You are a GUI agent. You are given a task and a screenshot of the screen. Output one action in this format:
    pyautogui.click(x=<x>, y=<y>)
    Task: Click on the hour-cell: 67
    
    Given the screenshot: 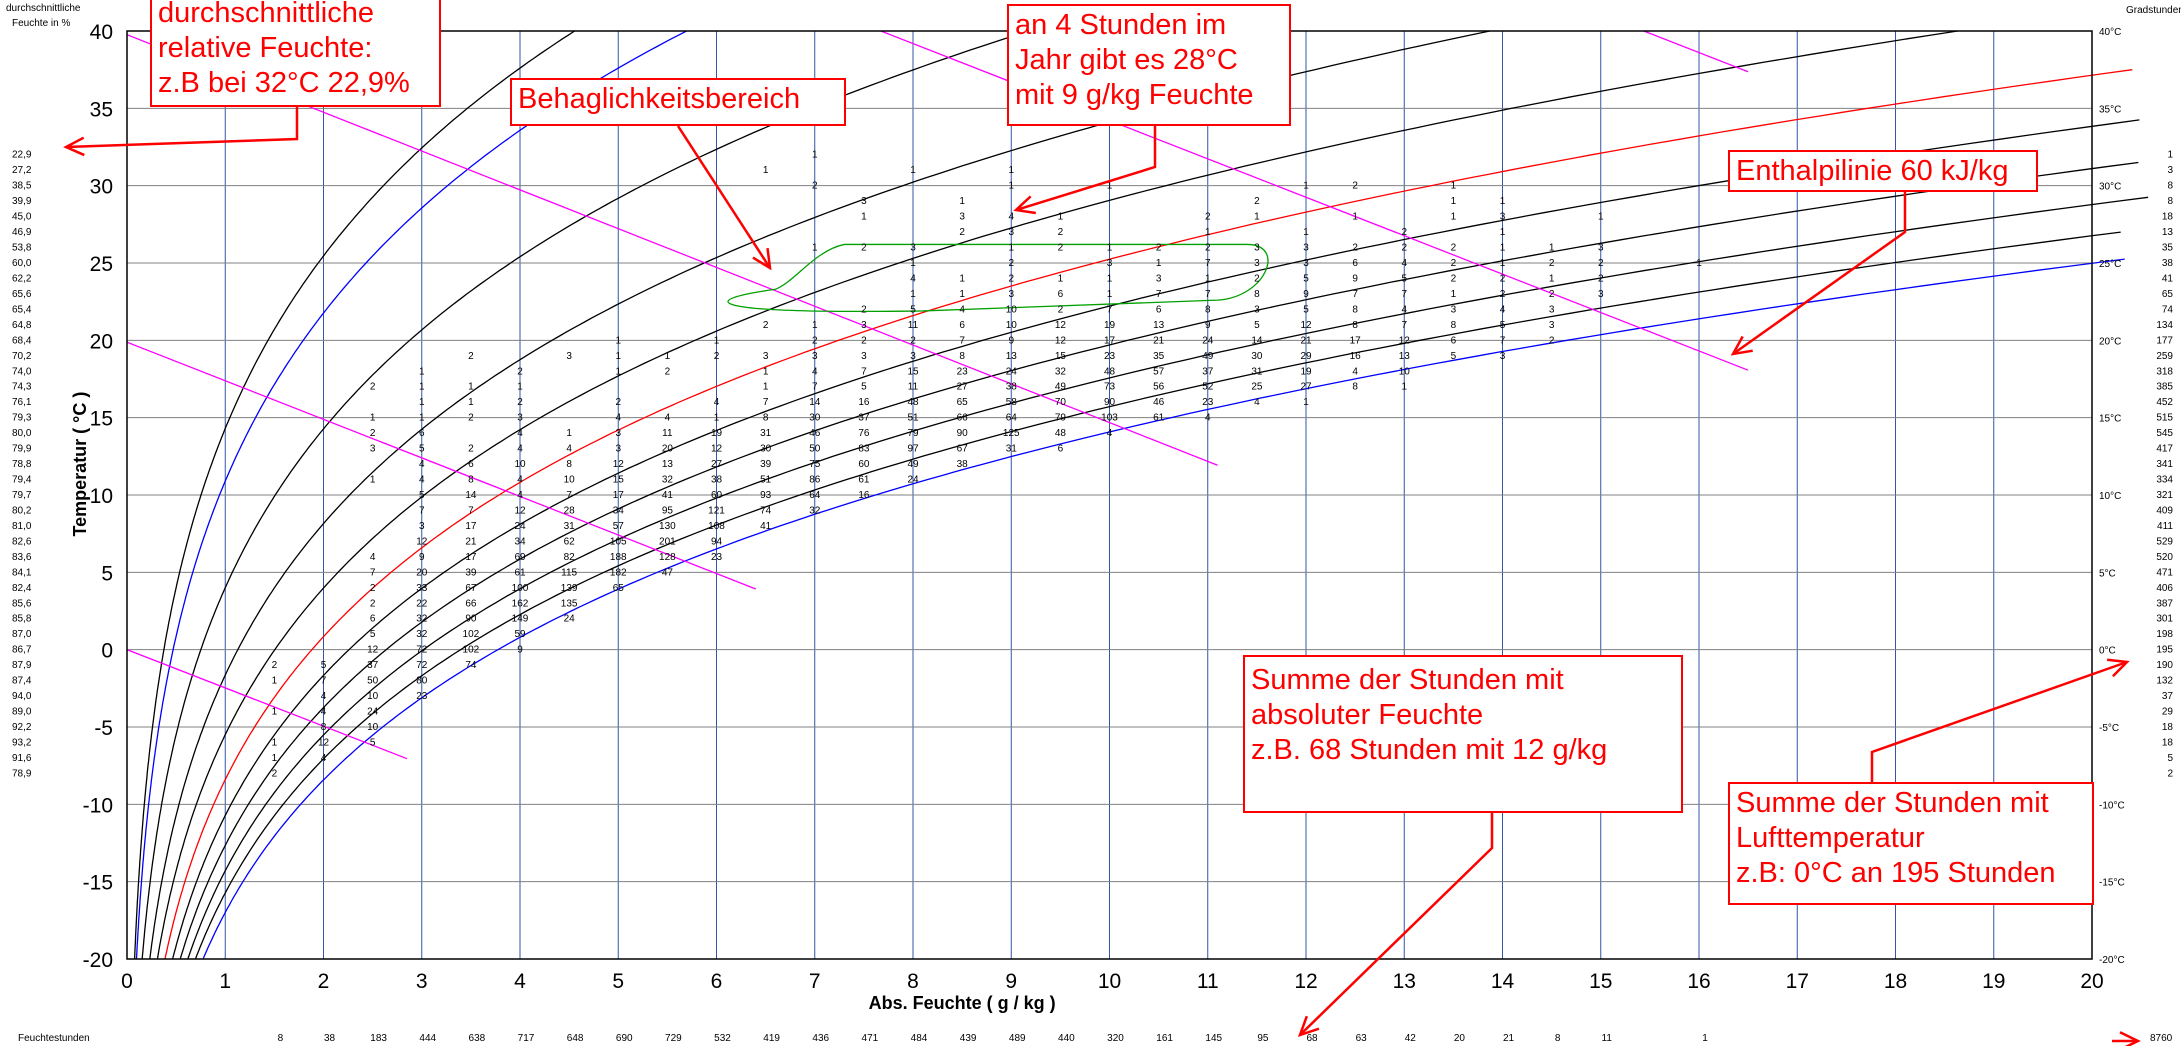 What is the action you would take?
    pyautogui.click(x=471, y=588)
    